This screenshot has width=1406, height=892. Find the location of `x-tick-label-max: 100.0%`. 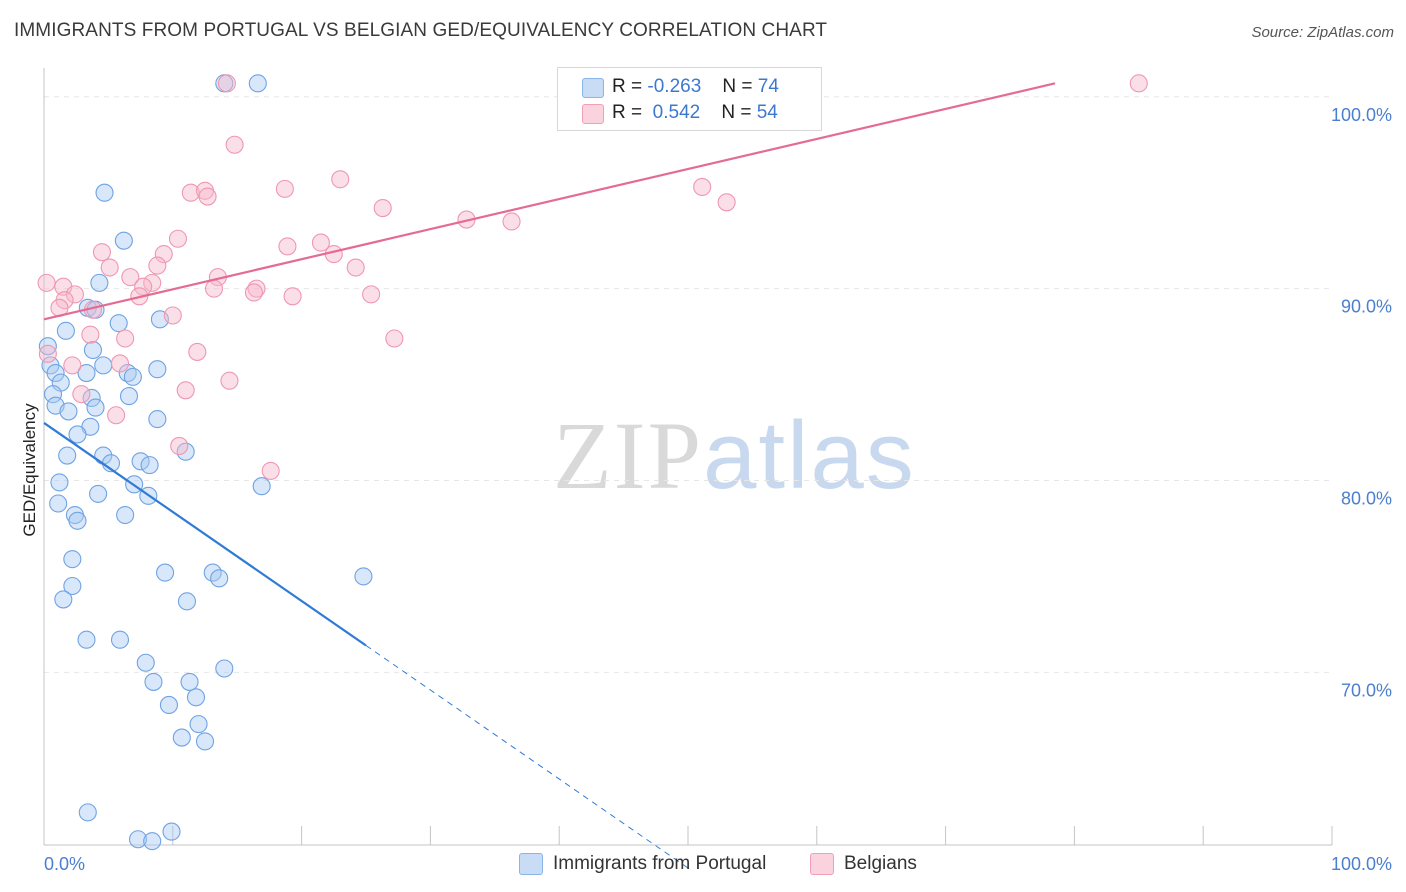

x-tick-label-max: 100.0% is located at coordinates (1361, 864).